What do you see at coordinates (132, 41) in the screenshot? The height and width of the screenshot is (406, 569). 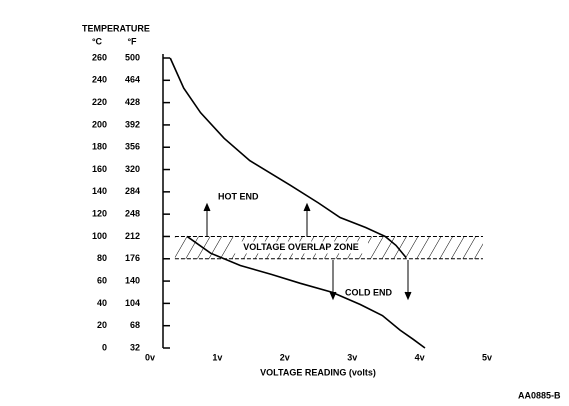 I see `y2-axis-unit: °F` at bounding box center [132, 41].